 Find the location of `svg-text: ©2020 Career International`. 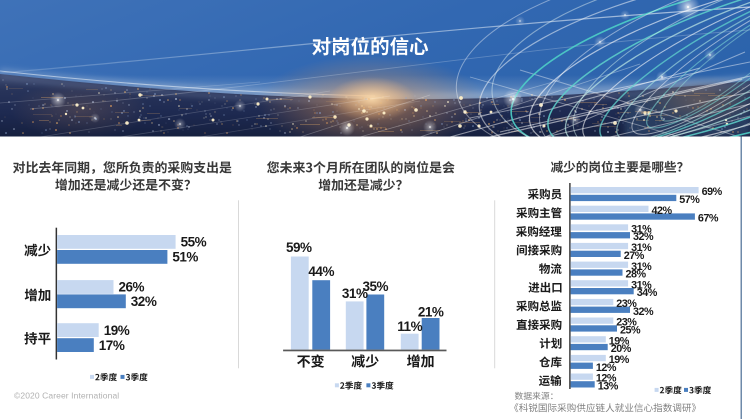

svg-text: ©2020 Career International is located at coordinates (66, 395).